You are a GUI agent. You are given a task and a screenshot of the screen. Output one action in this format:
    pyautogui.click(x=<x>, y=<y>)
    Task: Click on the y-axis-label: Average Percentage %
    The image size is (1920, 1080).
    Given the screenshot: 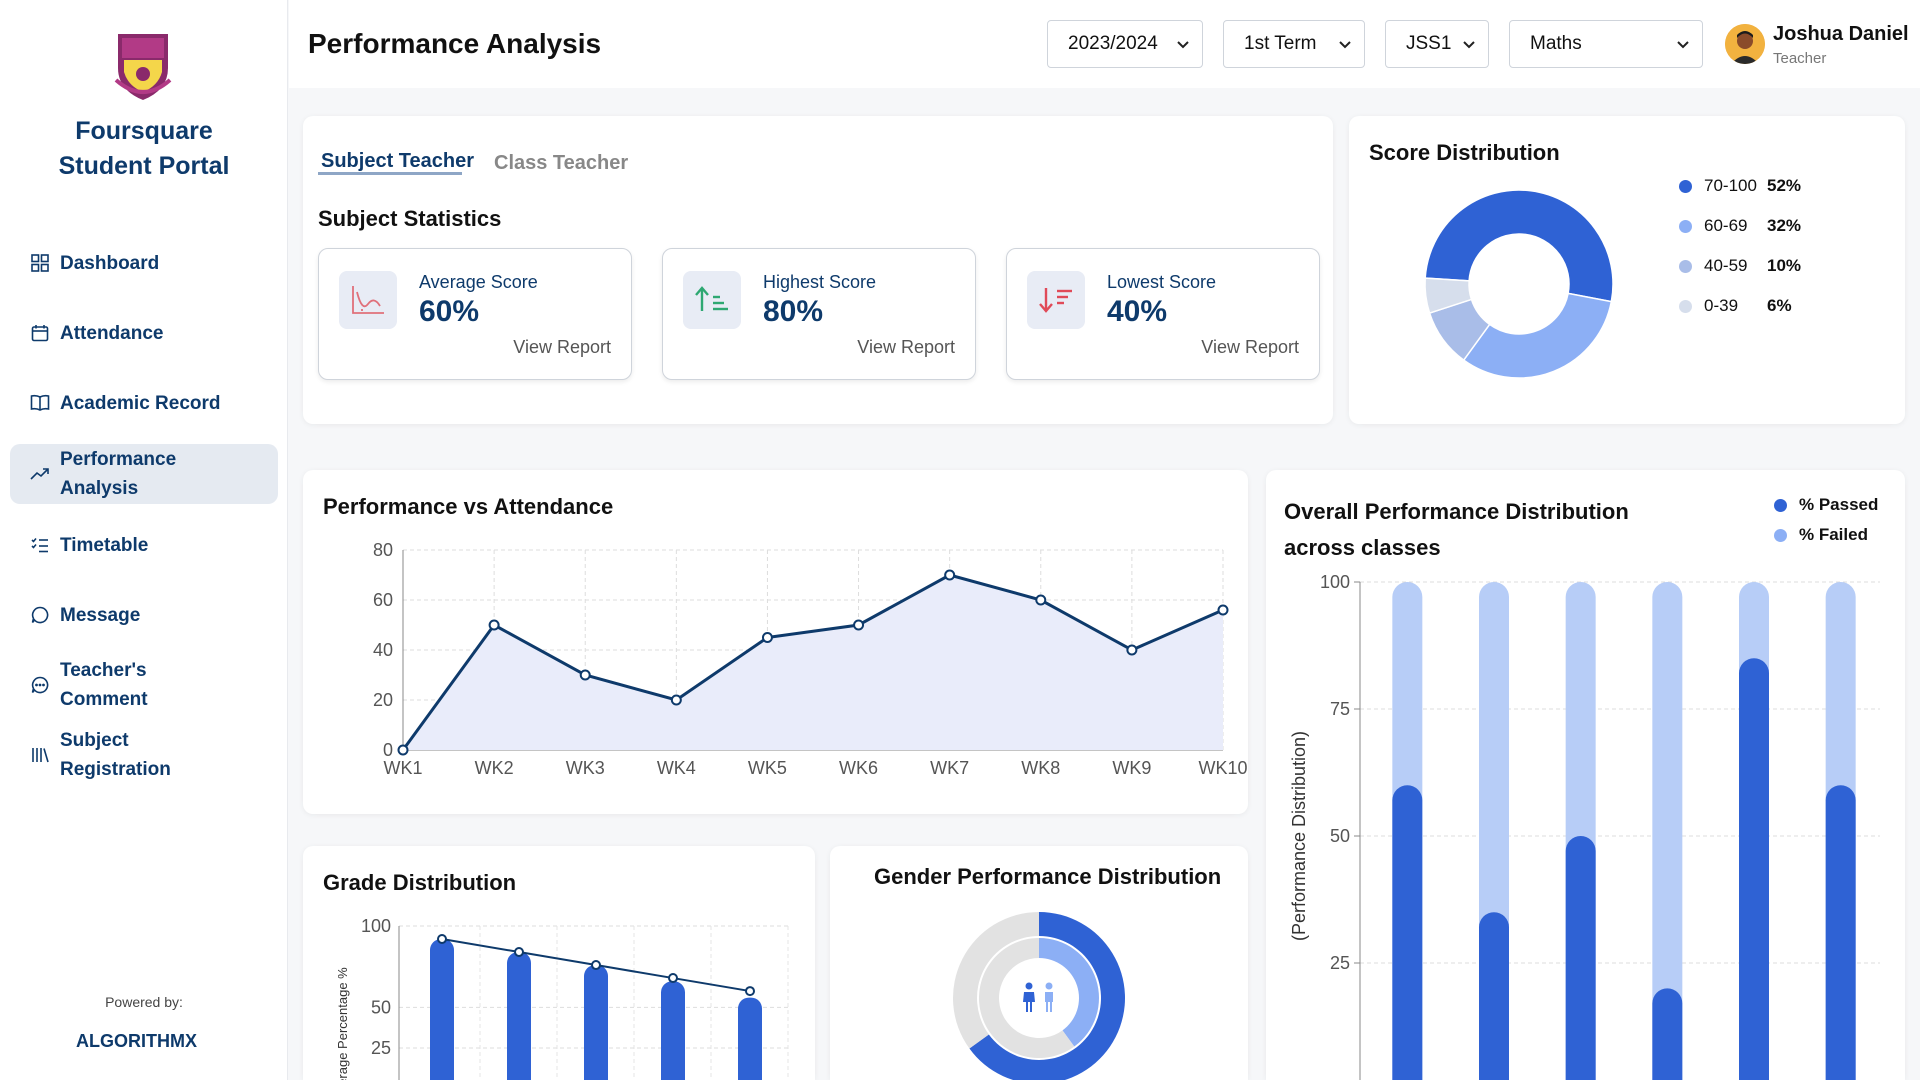 What is the action you would take?
    pyautogui.click(x=342, y=1023)
    